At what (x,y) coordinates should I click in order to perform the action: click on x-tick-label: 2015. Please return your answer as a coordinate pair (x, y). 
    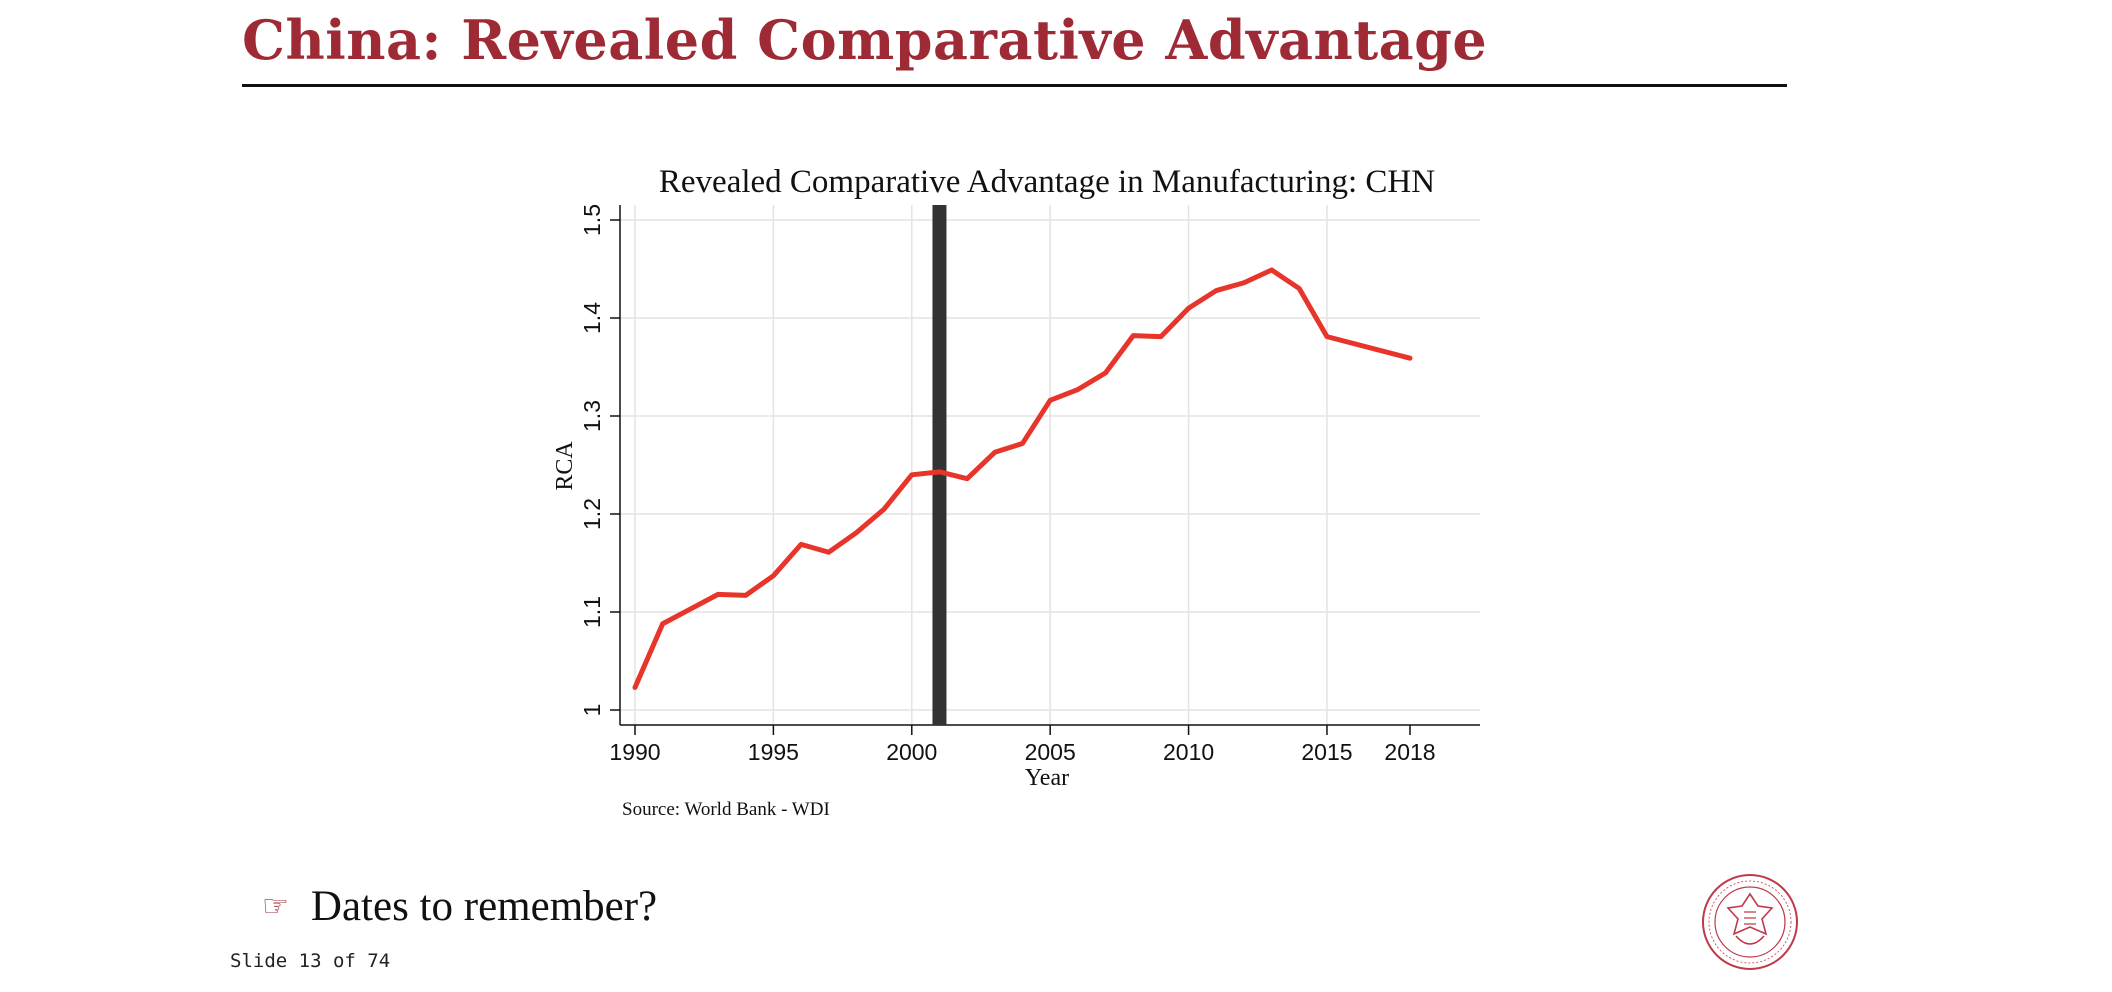
    Looking at the image, I should click on (1326, 752).